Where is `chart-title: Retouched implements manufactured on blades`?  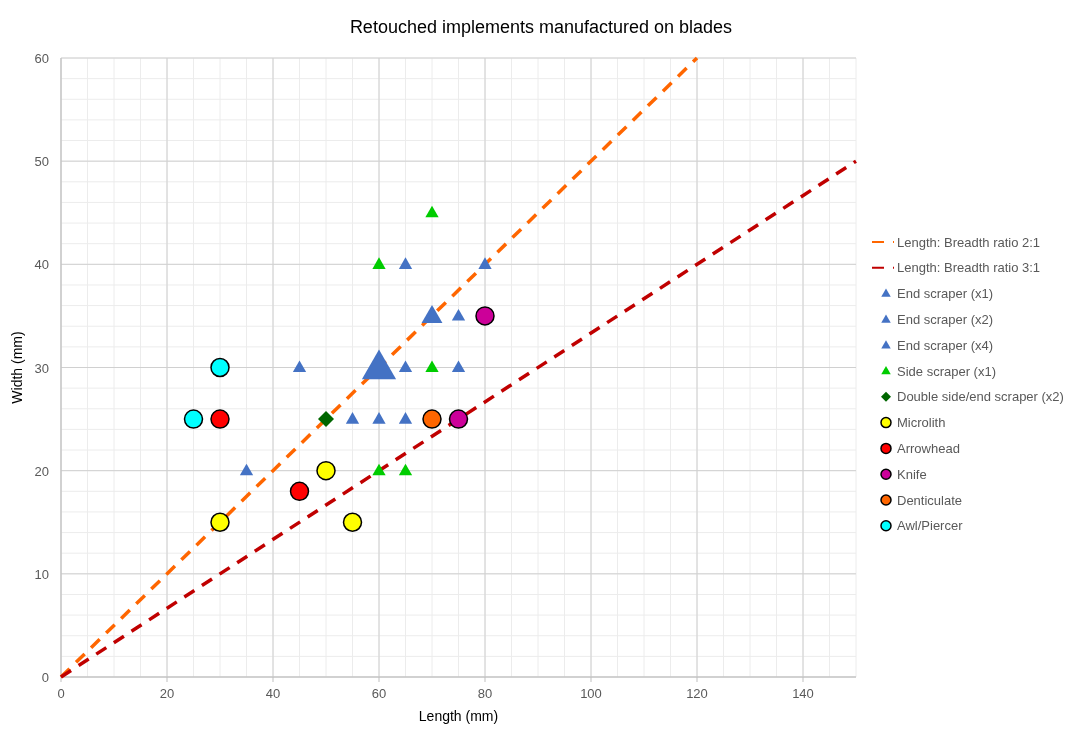
chart-title: Retouched implements manufactured on blades is located at coordinates (541, 27).